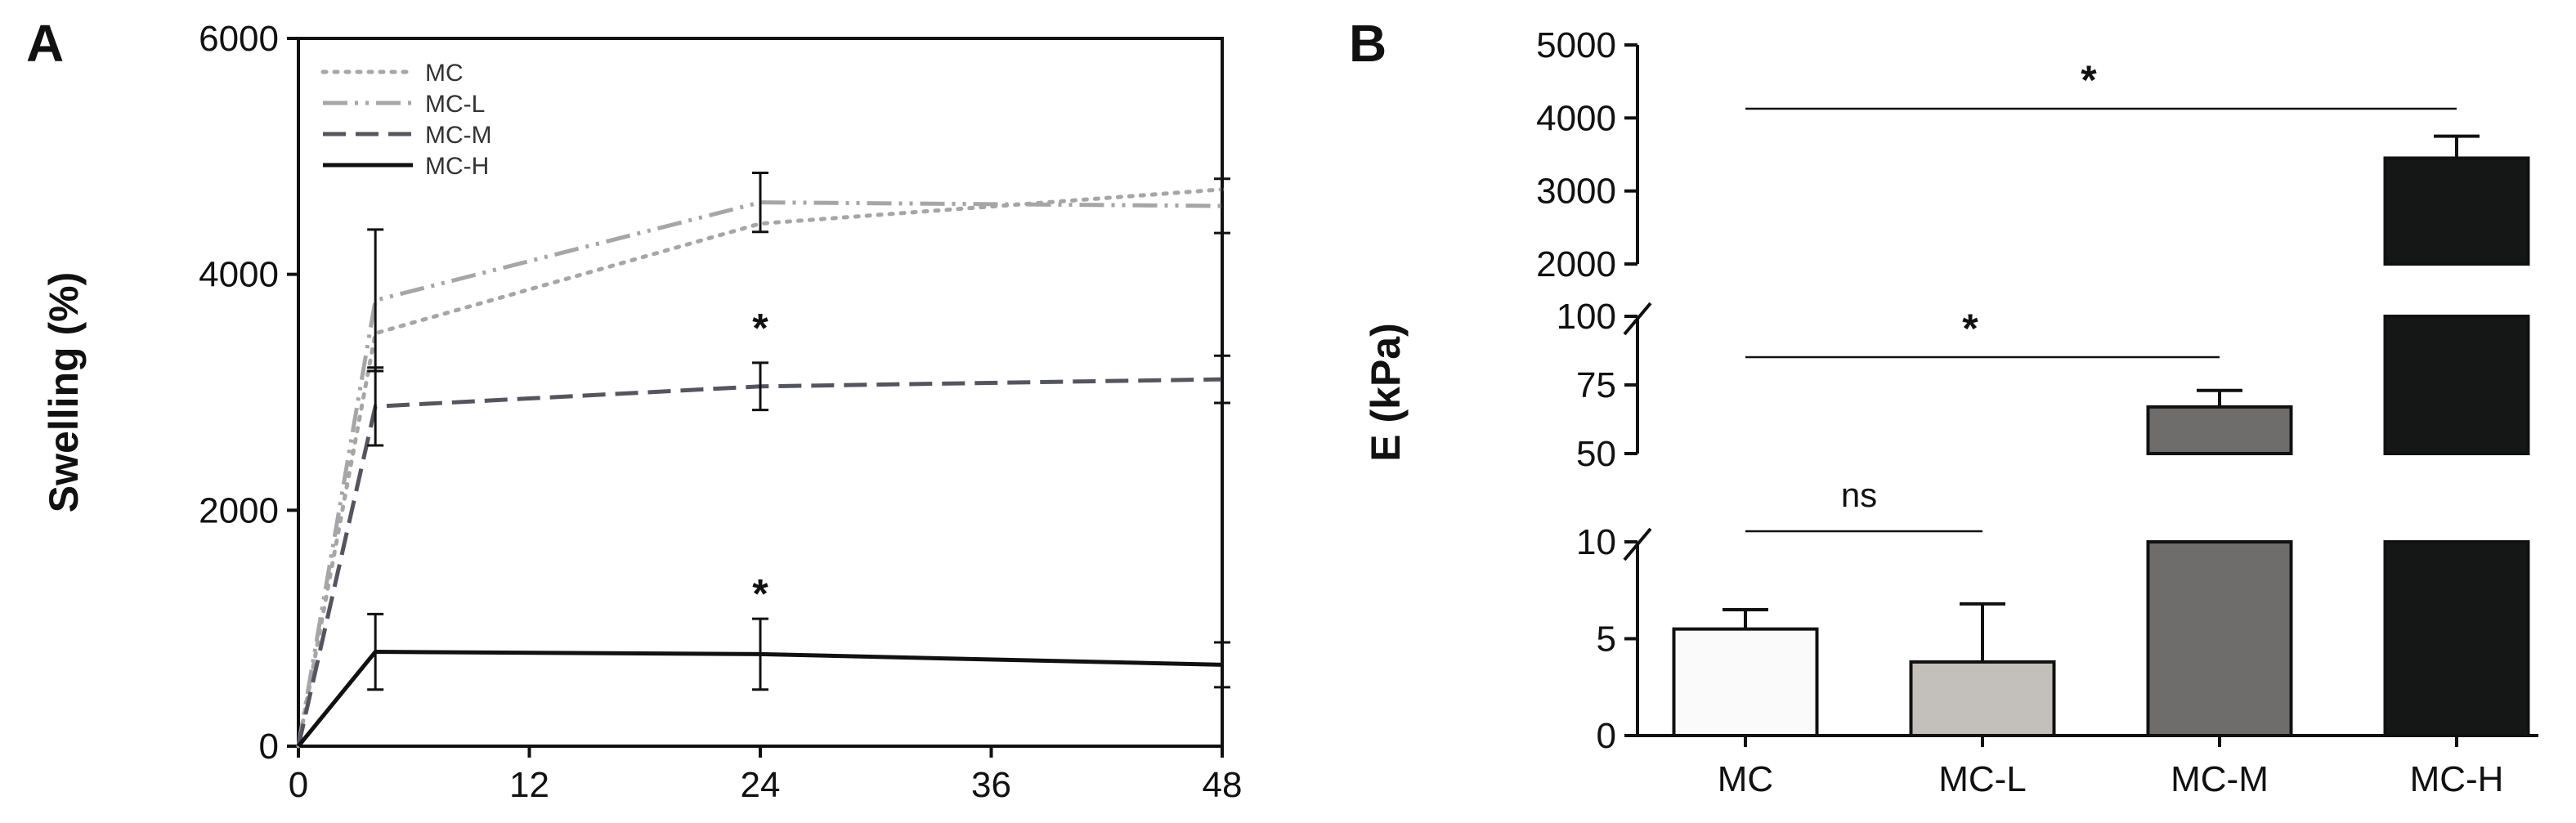  Describe the element at coordinates (299, 785) in the screenshot. I see `x-tick-label: 0` at that location.